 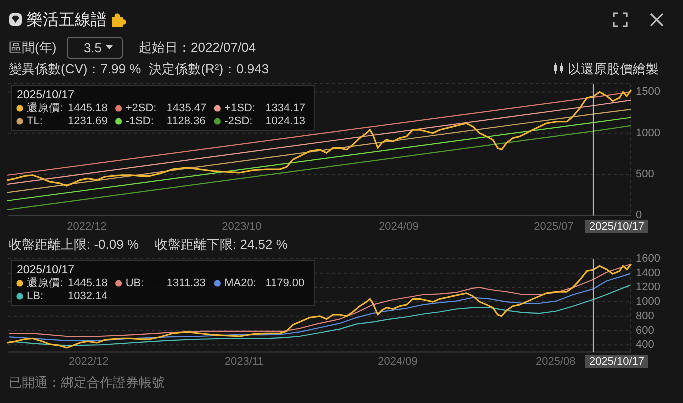 I want to click on y-tick-label: 1500, so click(x=648, y=92).